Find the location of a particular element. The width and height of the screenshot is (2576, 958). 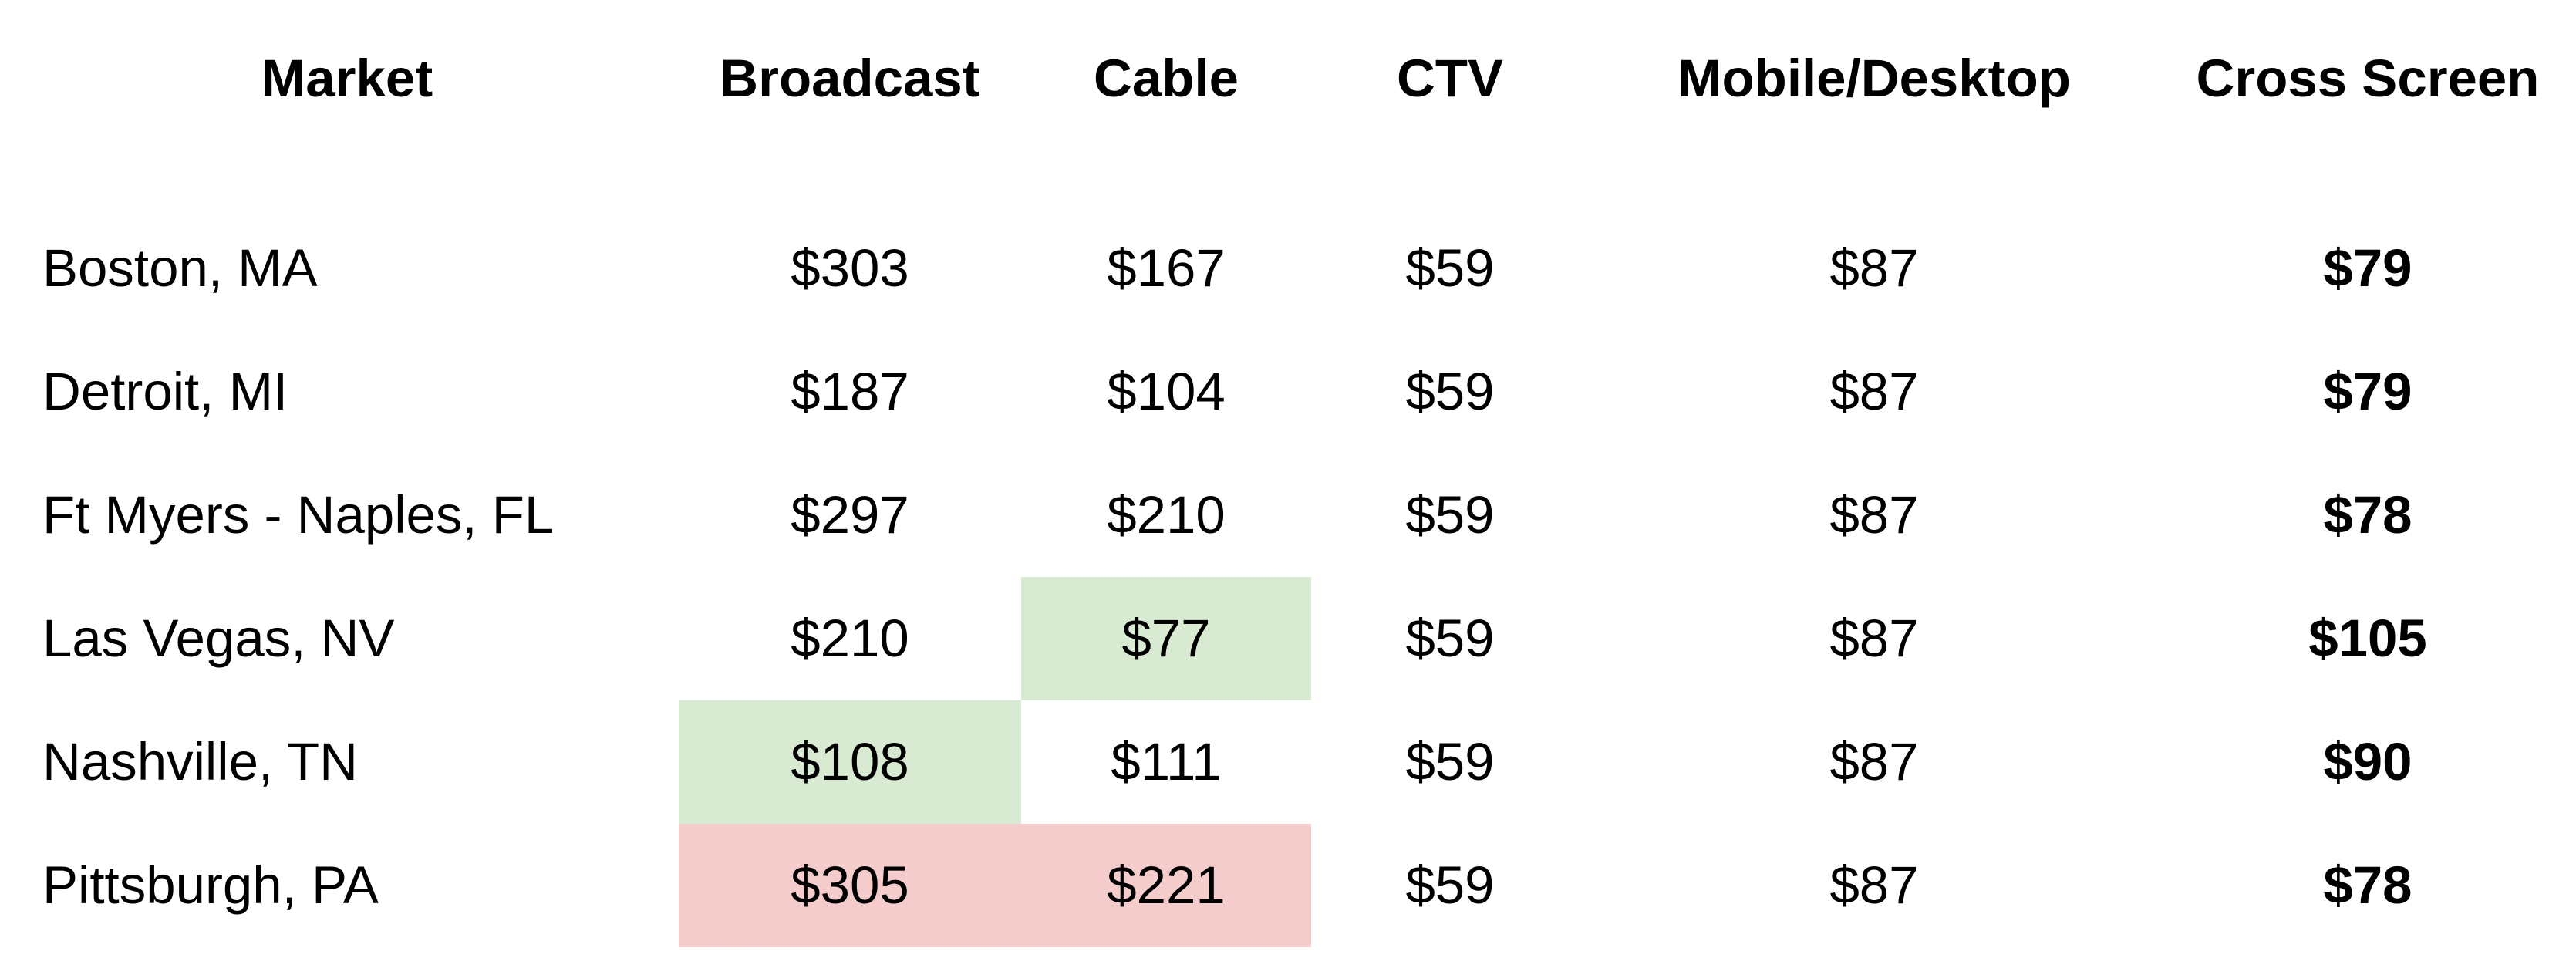

header-cable: Cable is located at coordinates (1166, 78).